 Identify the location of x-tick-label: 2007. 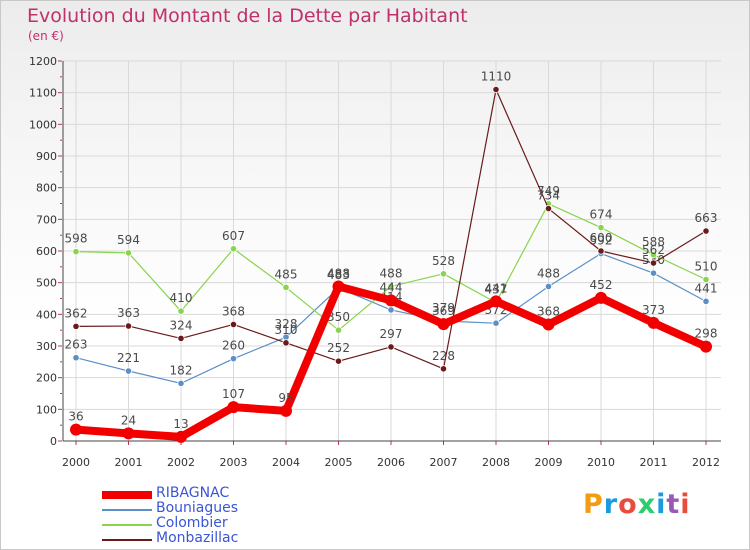
(444, 462).